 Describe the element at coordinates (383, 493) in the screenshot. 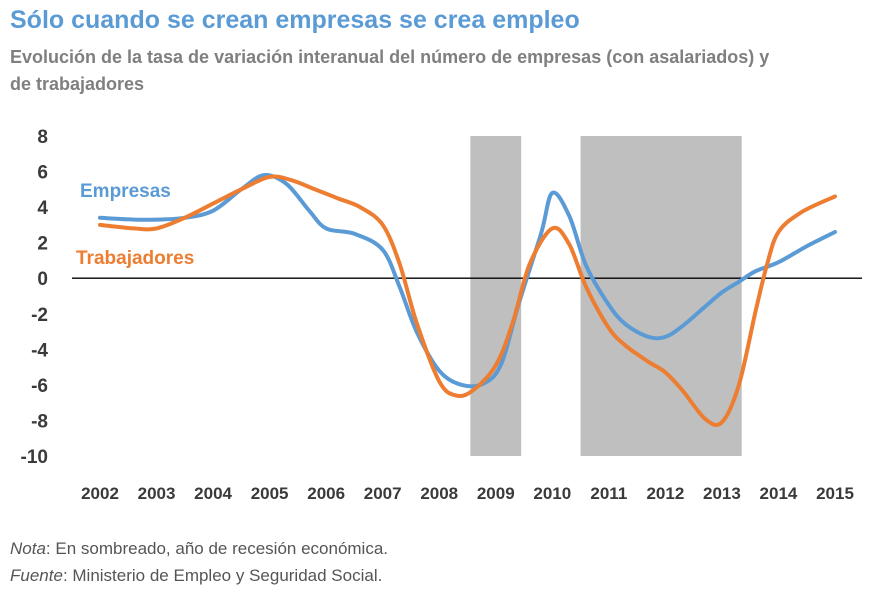

I see `x-tick-label: 2007` at that location.